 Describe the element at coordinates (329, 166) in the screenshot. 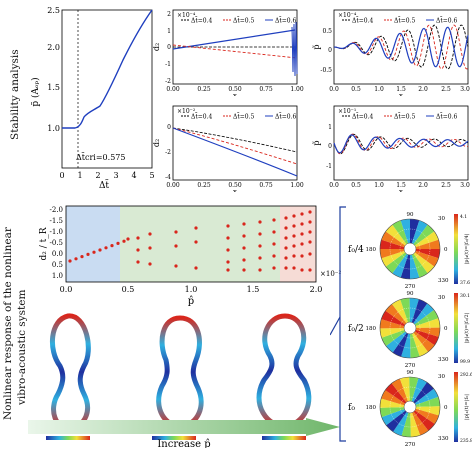

I see `svg-text: -1` at that location.